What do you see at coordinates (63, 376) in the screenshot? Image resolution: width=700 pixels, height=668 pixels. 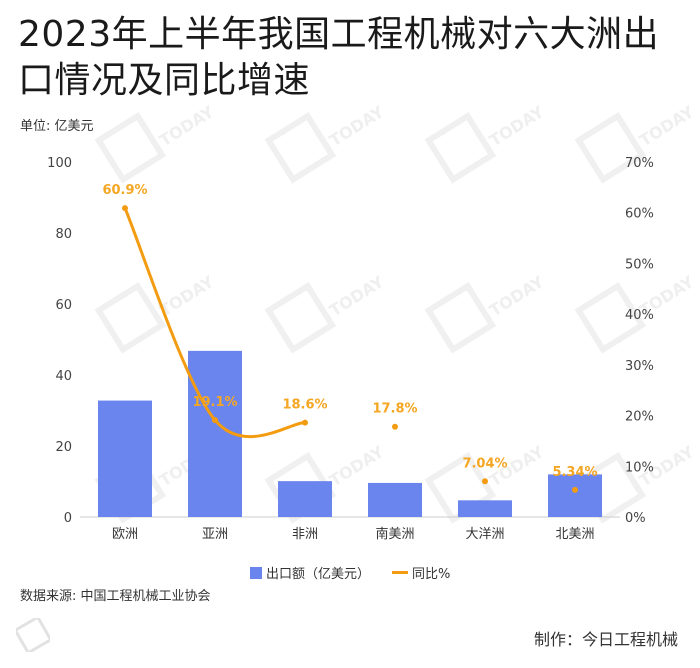 I see `left-tick-label: 40` at bounding box center [63, 376].